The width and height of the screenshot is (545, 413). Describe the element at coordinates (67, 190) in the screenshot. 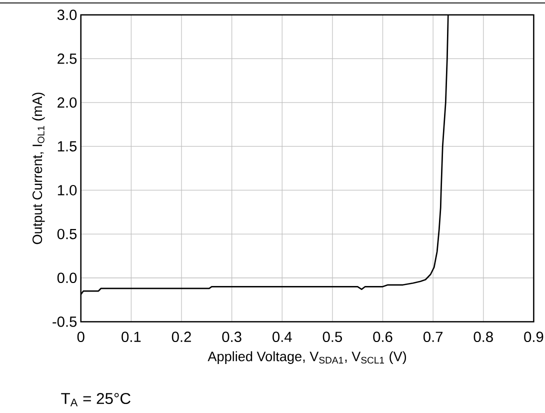

I see `y-tick-label: 1.0` at that location.